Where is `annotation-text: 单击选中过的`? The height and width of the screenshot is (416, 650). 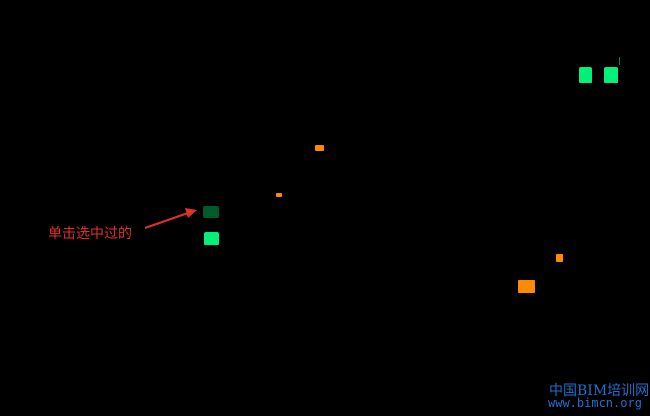
annotation-text: 单击选中过的 is located at coordinates (90, 234).